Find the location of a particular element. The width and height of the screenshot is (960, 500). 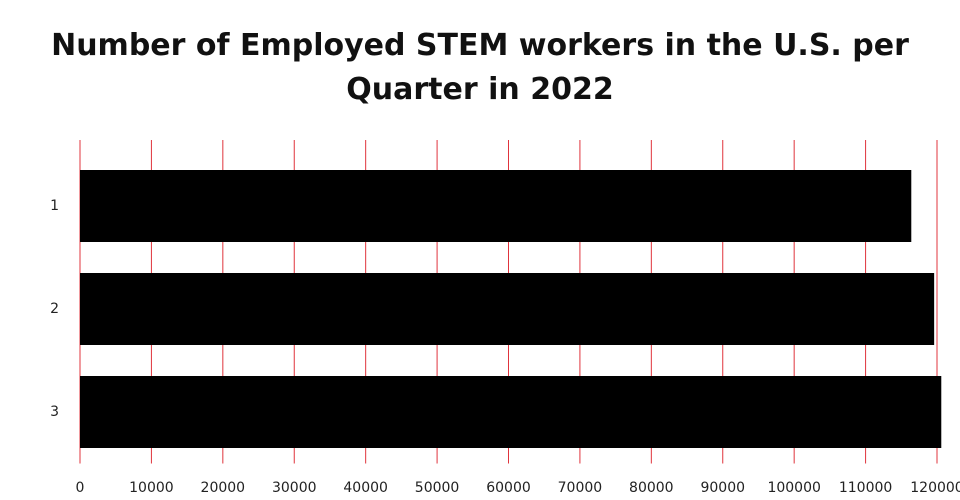

x-tick-label: 90000 is located at coordinates (722, 488).